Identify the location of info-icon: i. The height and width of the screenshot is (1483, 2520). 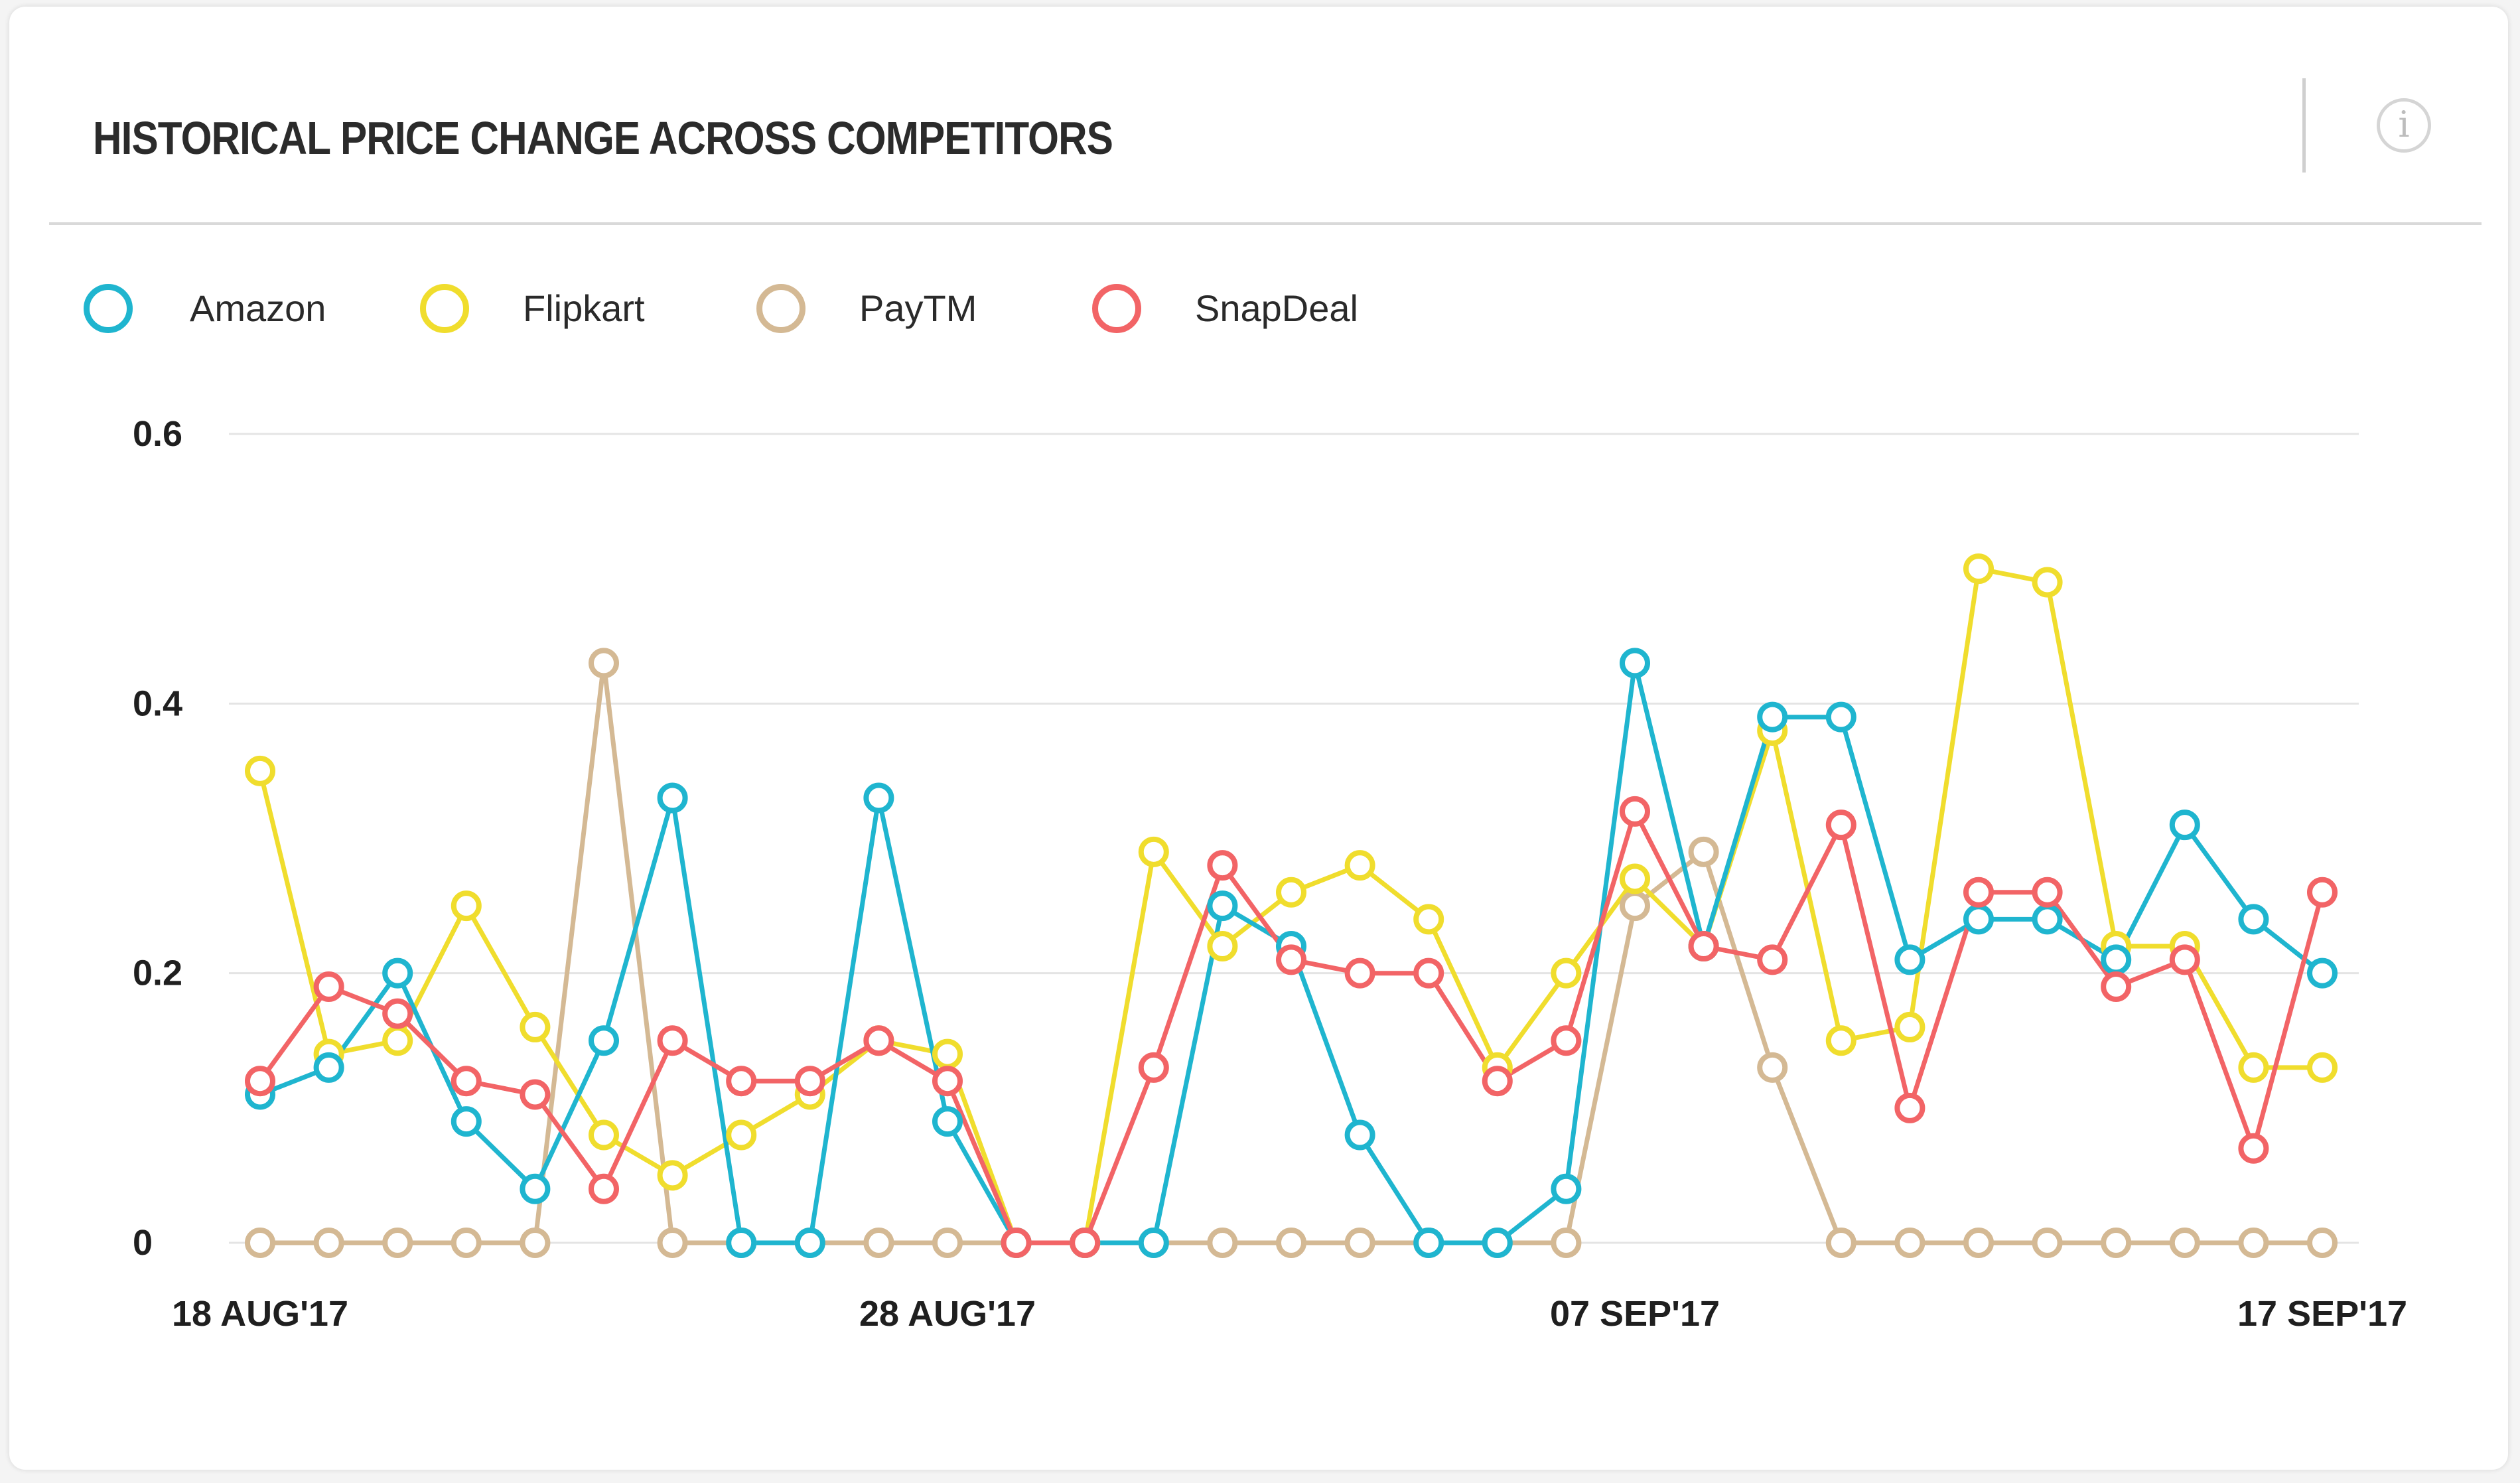
(2404, 125).